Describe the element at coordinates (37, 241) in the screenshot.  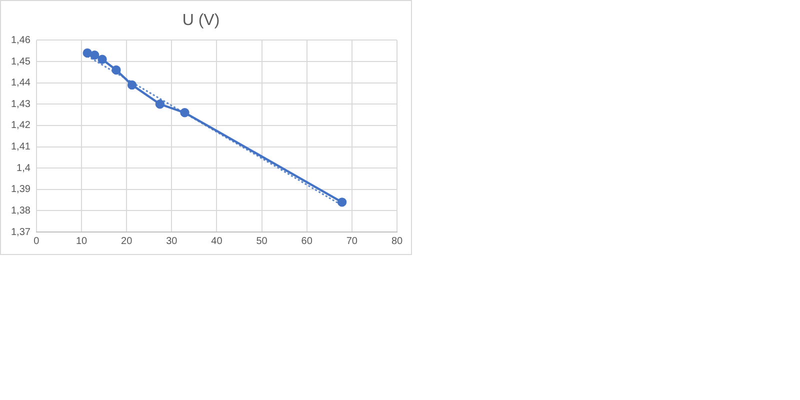
I see `x-tick-label: 0` at that location.